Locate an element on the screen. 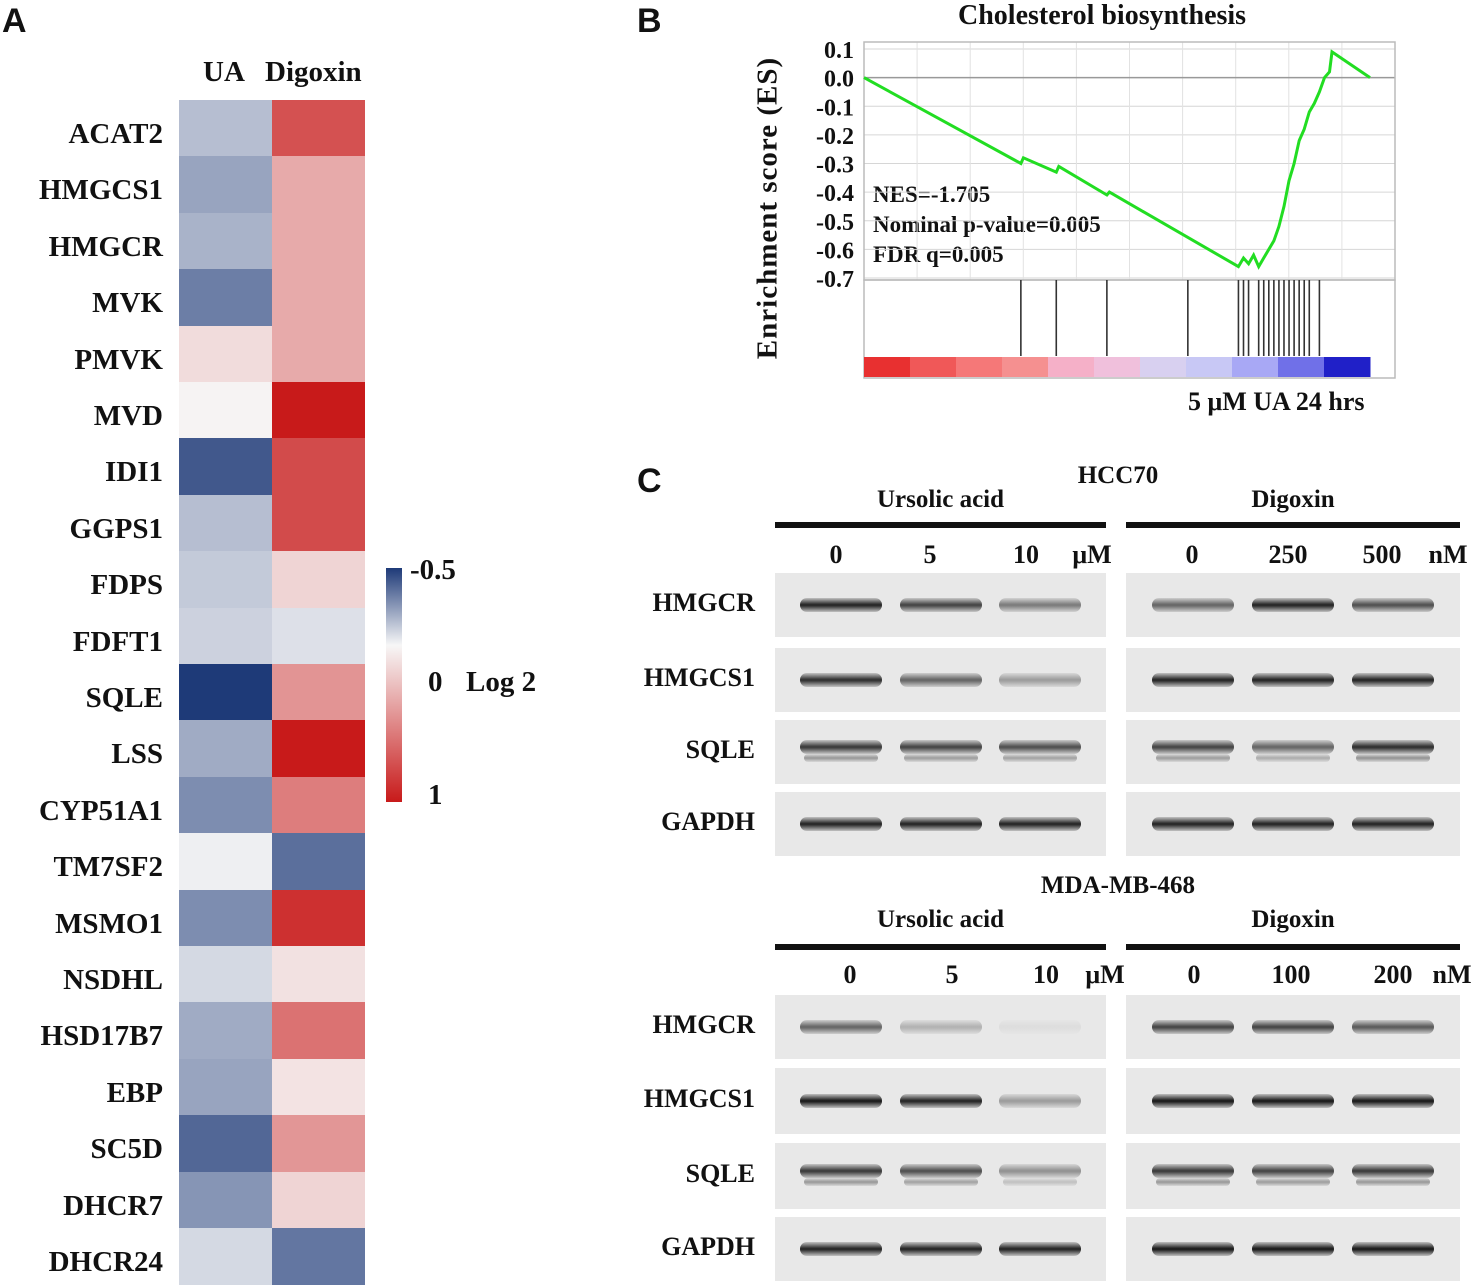 The image size is (1475, 1285). gsea-ytick-label: -0.3 is located at coordinates (835, 166).